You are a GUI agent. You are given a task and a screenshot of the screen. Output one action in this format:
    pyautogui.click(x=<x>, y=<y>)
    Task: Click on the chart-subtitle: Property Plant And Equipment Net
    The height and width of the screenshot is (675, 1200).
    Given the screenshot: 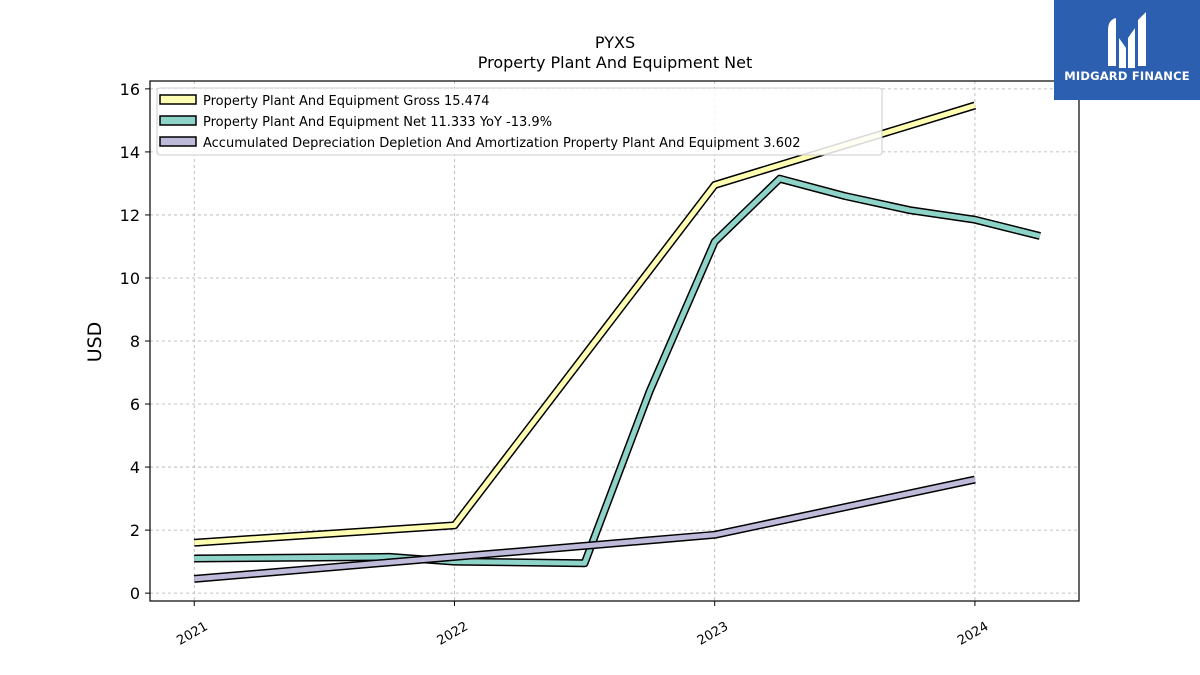 What is the action you would take?
    pyautogui.click(x=615, y=62)
    